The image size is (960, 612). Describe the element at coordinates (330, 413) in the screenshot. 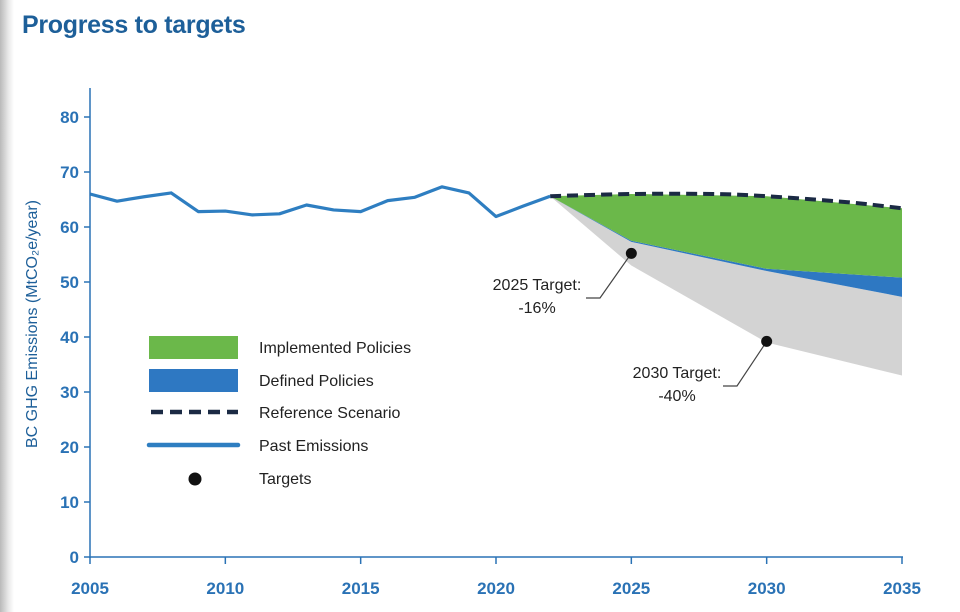

I see `legend-label: Reference Scenario` at that location.